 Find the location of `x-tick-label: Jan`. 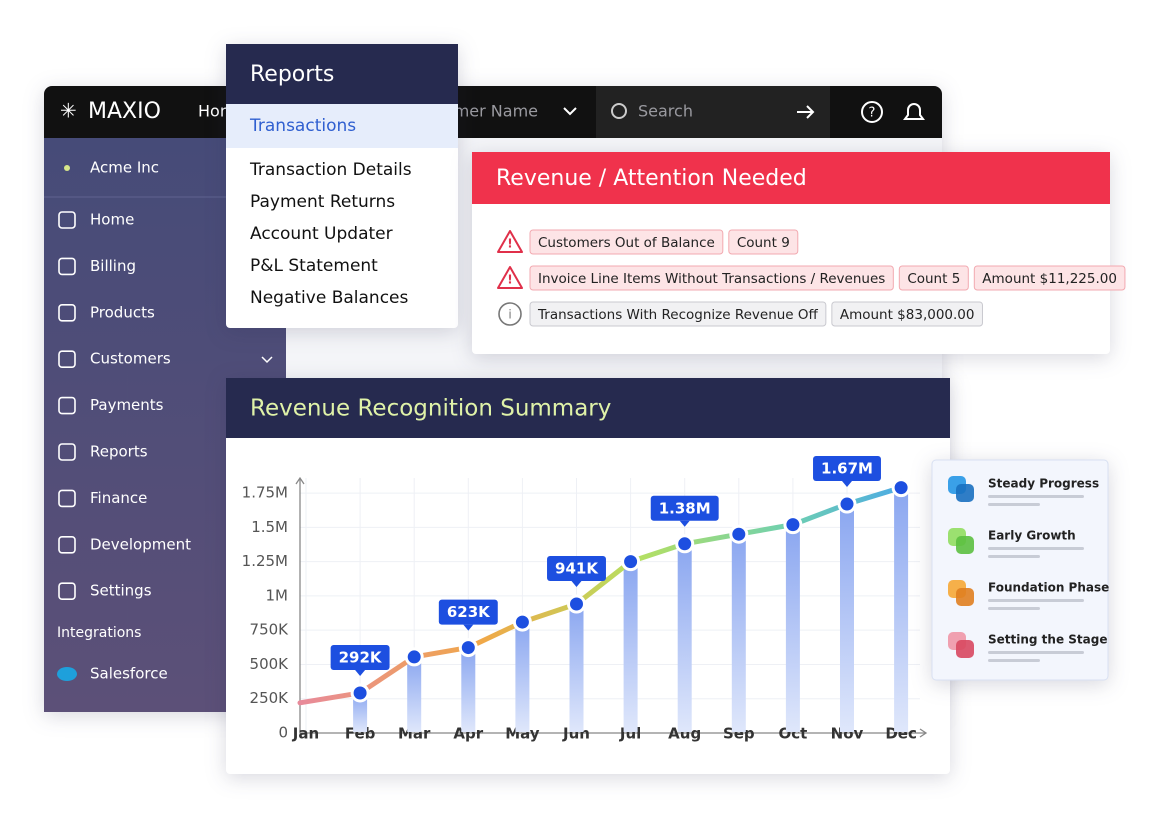

x-tick-label: Jan is located at coordinates (305, 734).